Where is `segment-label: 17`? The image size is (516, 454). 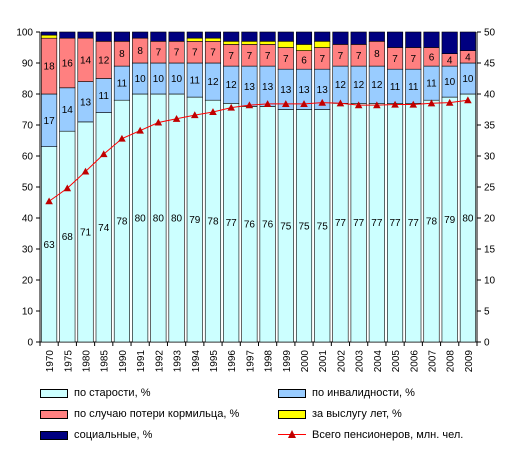 segment-label: 17 is located at coordinates (50, 121).